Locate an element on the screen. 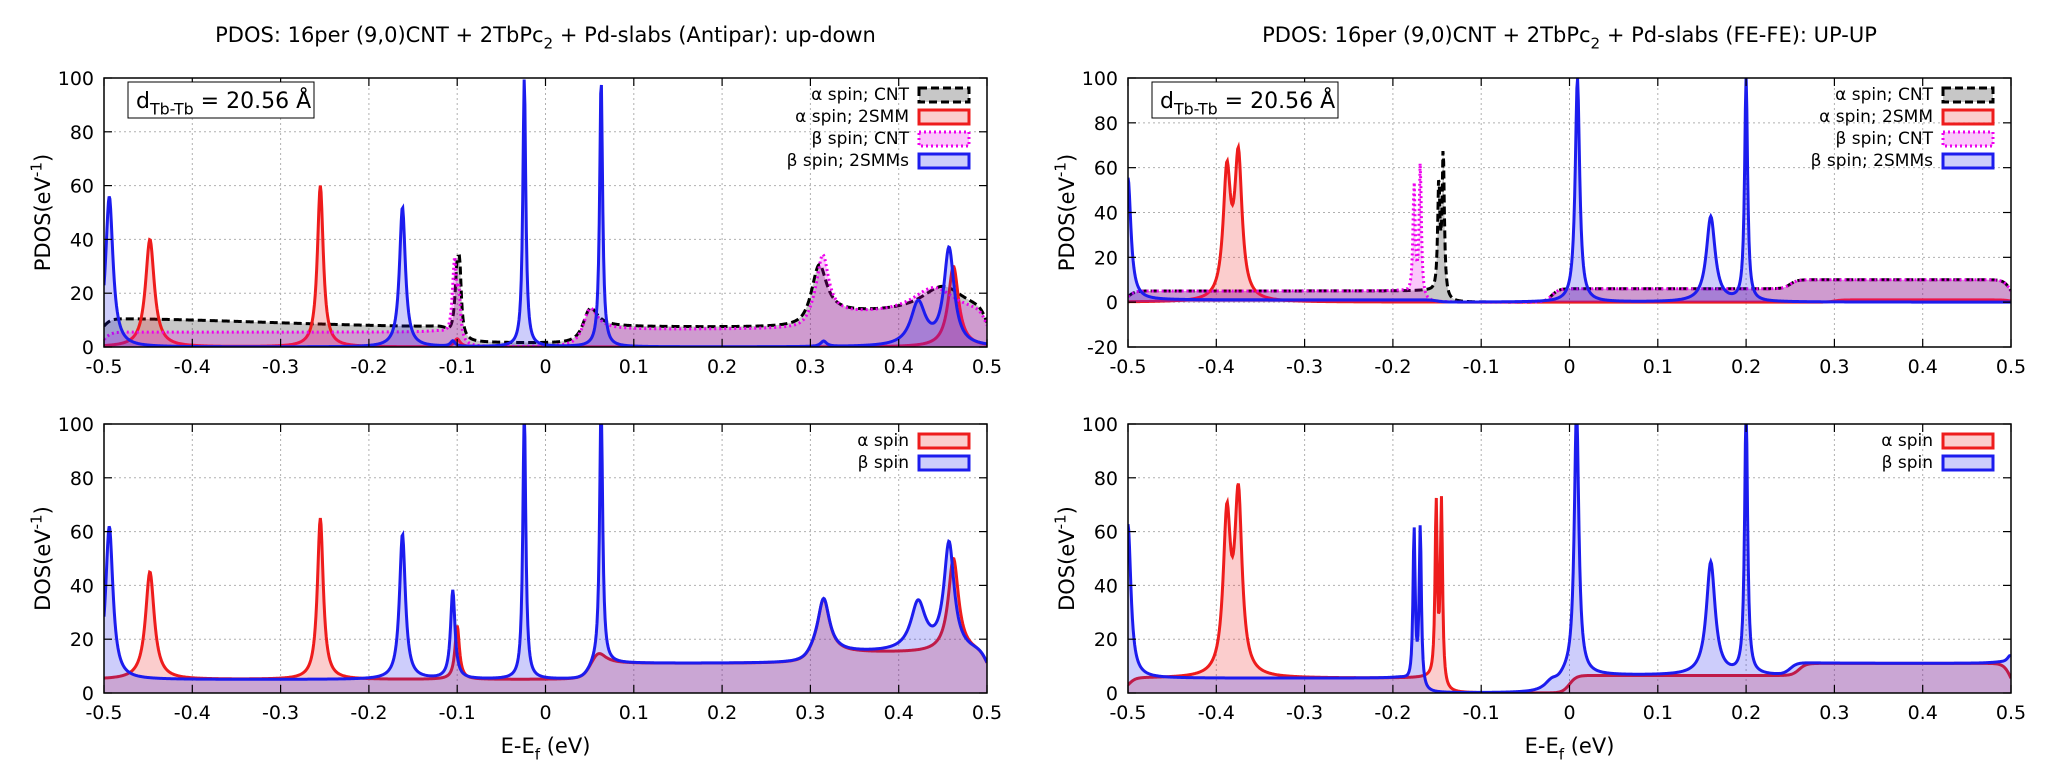  series--spin-cnt-line is located at coordinates (1569, 227).